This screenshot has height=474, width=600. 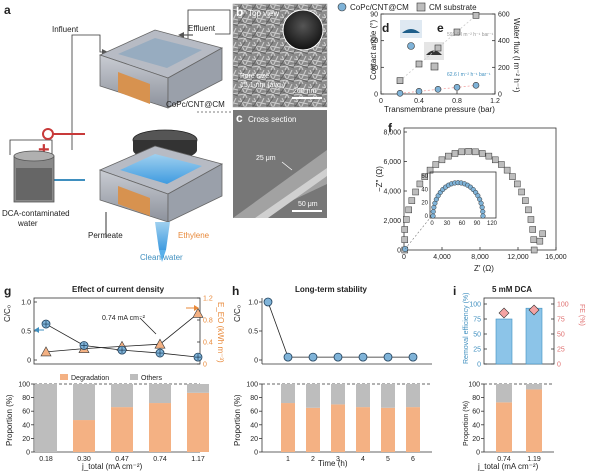 I want to click on pore-size-line2: 15.1 nm (avg.), so click(x=262, y=85).